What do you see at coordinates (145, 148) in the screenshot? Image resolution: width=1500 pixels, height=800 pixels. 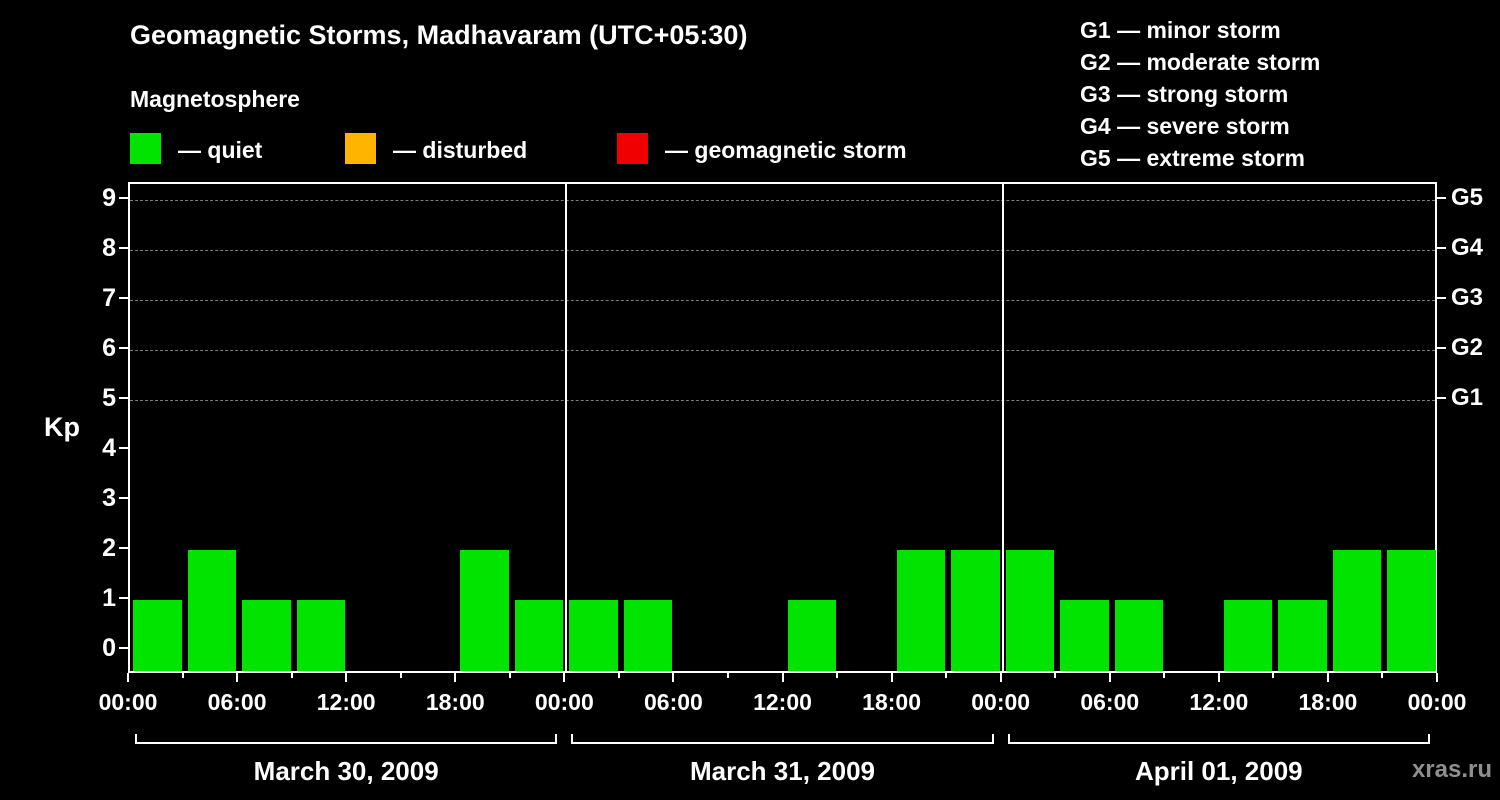 I see `quiet-swatch-icon` at bounding box center [145, 148].